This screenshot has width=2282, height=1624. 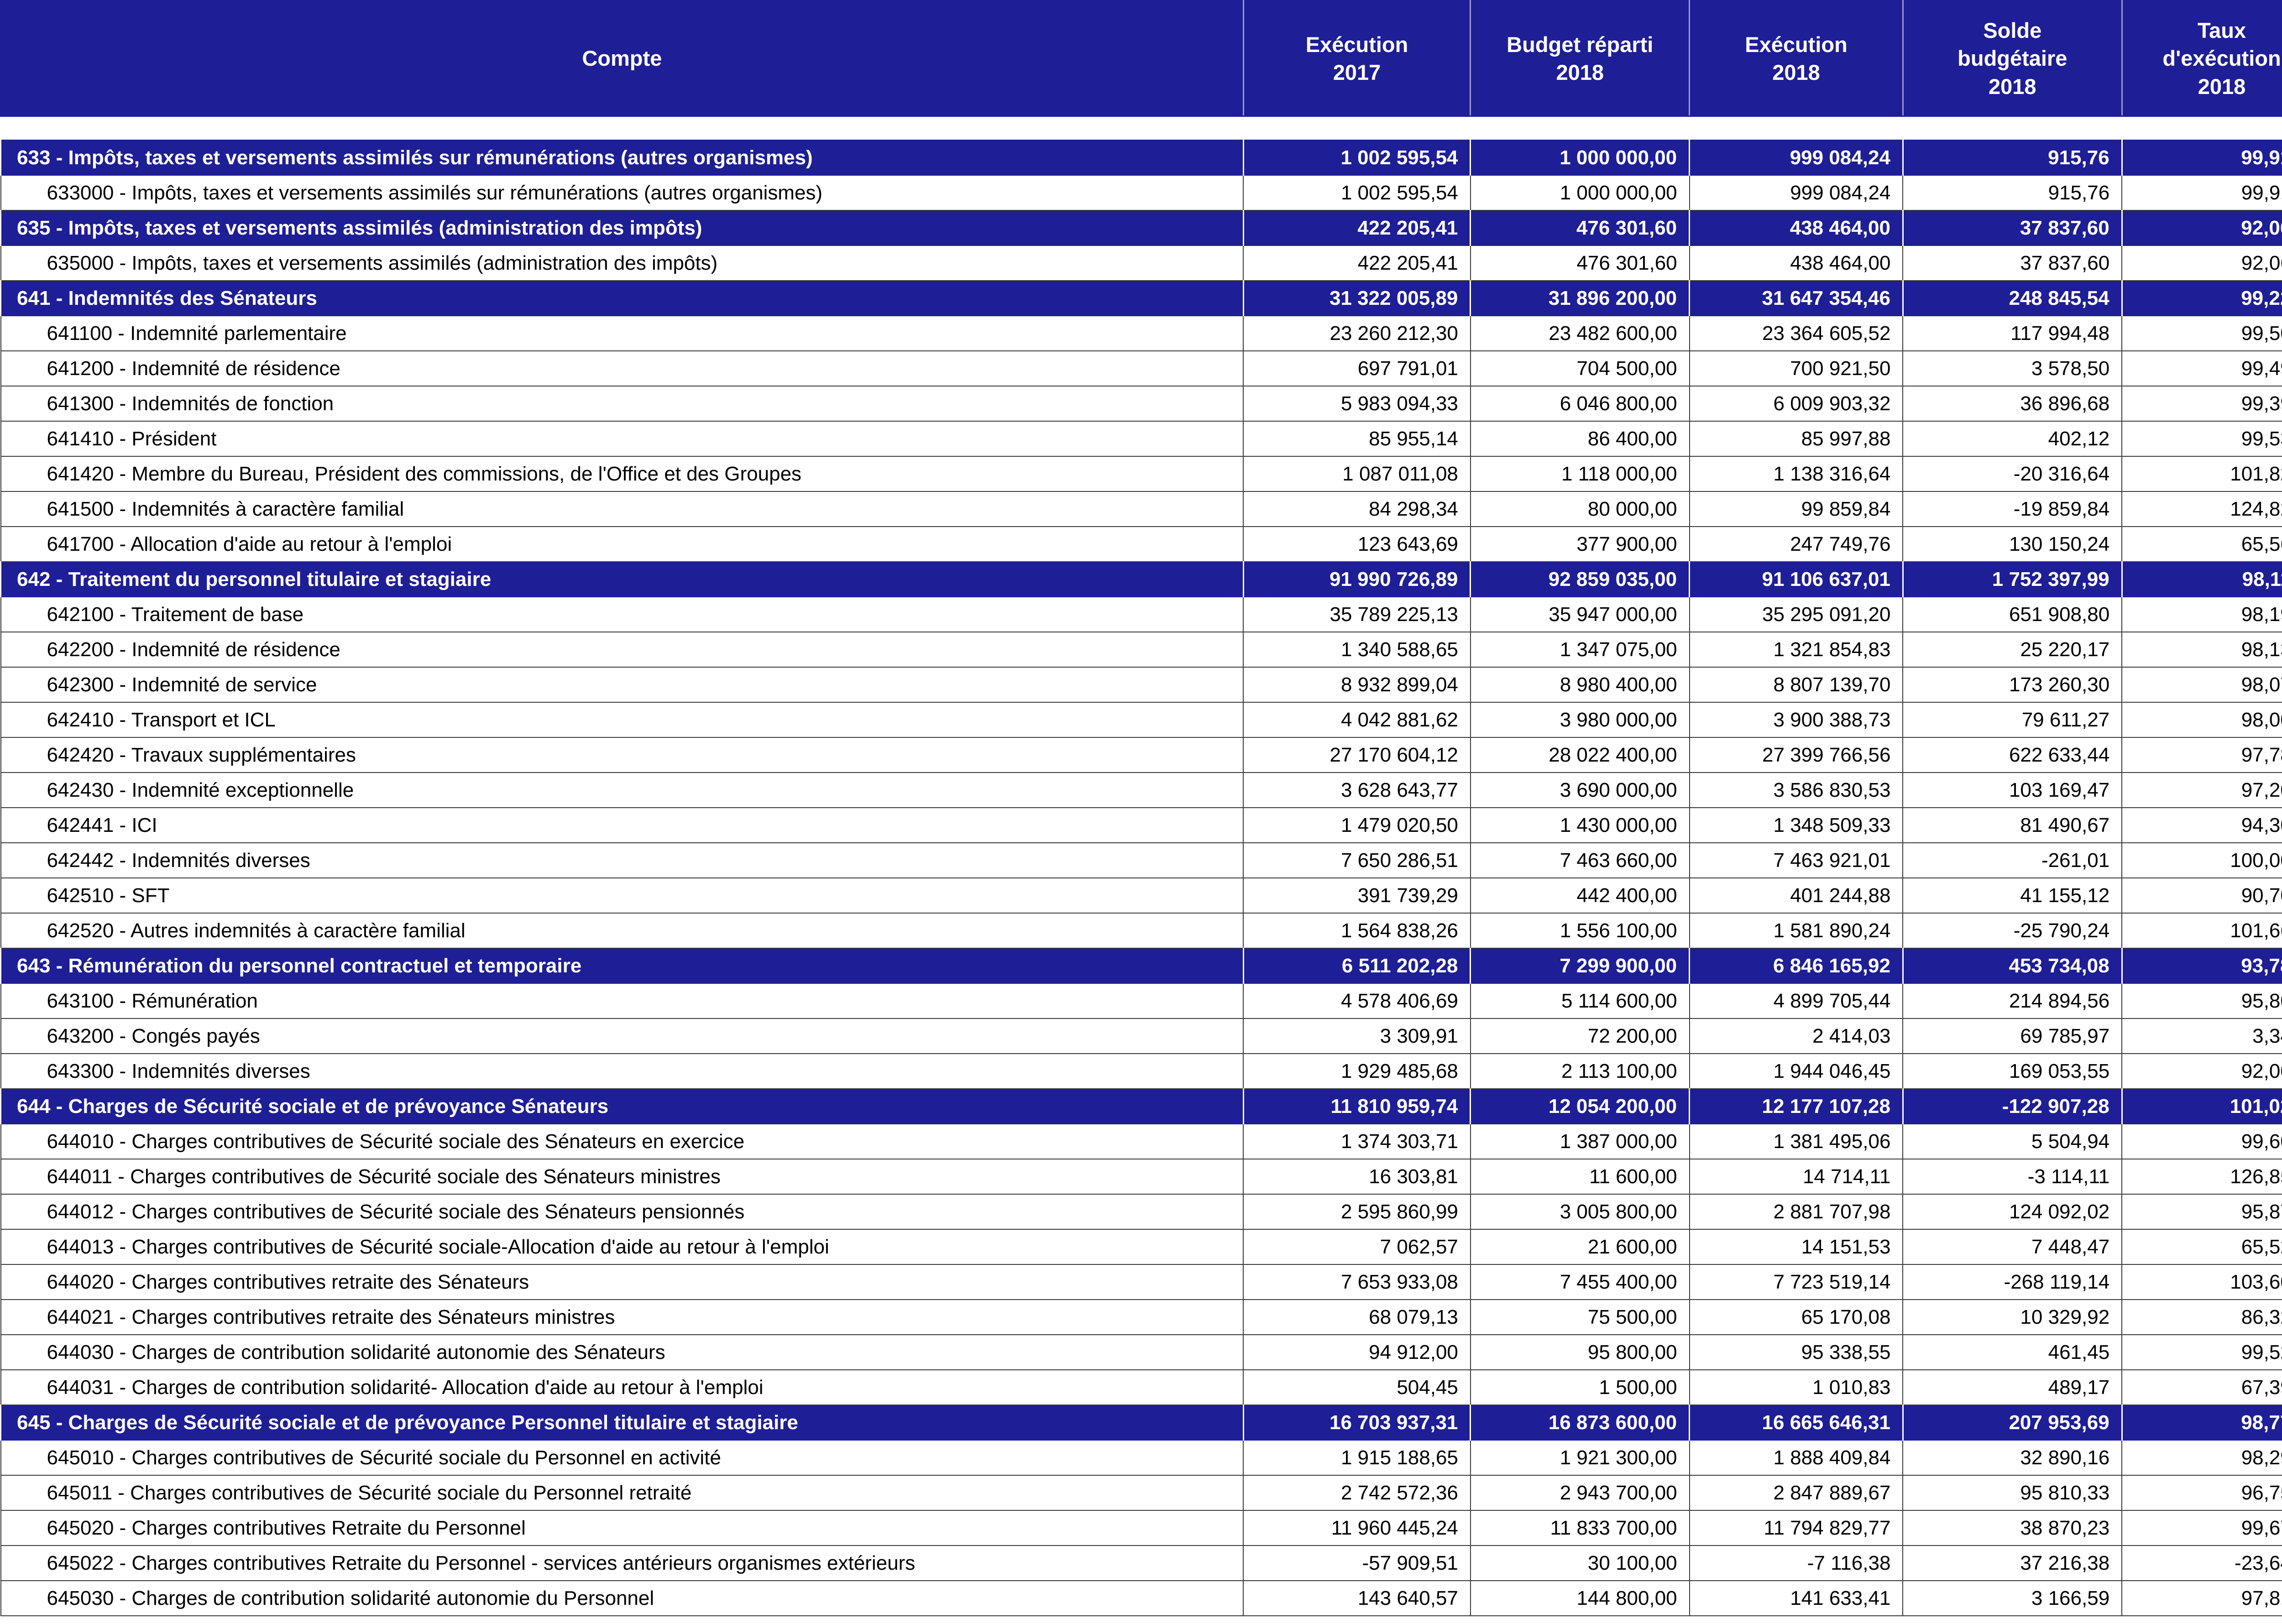 I want to click on cell-value: 1 581 890,24, so click(x=1796, y=931).